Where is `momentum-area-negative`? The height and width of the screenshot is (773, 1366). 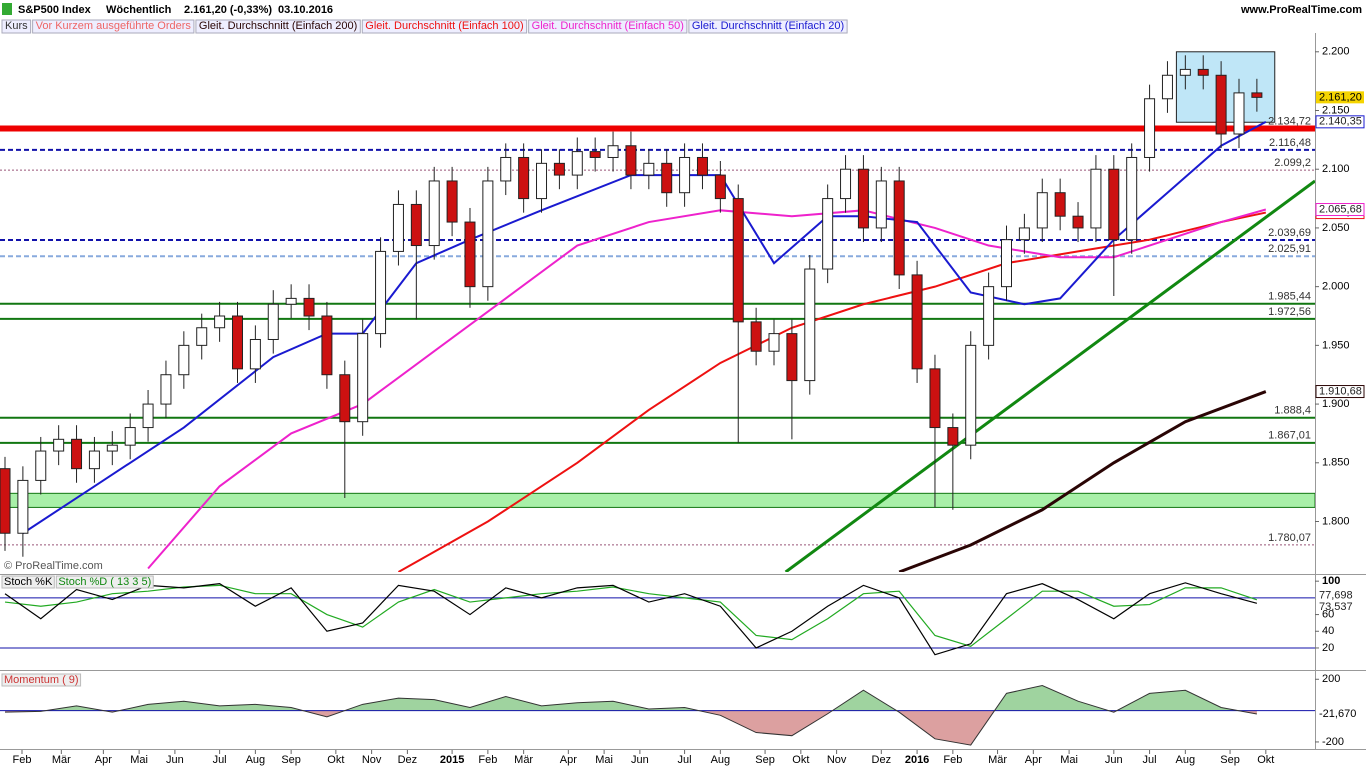 momentum-area-negative is located at coordinates (631, 728).